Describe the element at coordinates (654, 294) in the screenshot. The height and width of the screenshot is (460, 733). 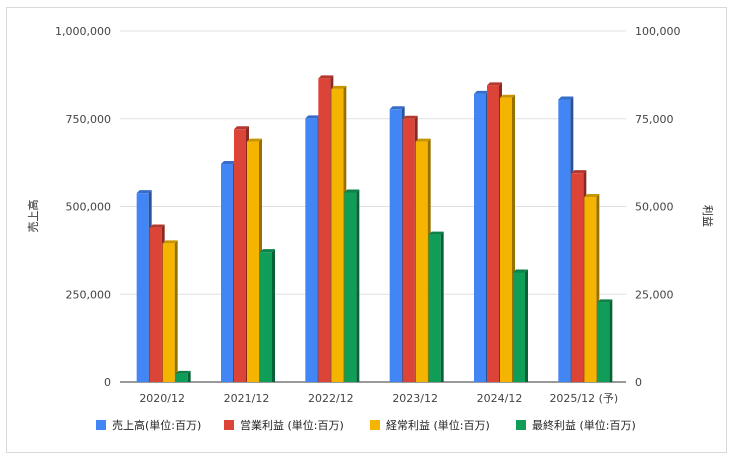
I see `right-tick-label: 25,000` at that location.